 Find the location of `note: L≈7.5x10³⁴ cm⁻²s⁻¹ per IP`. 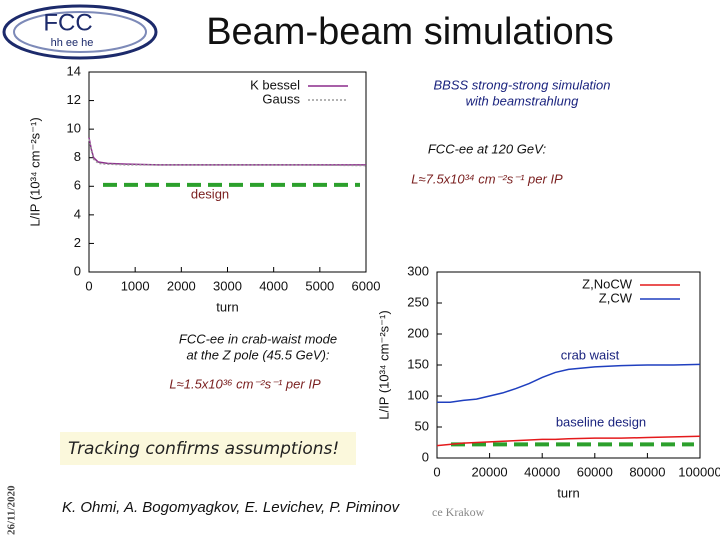

note: L≈7.5x10³⁴ cm⁻²s⁻¹ per IP is located at coordinates (487, 178).